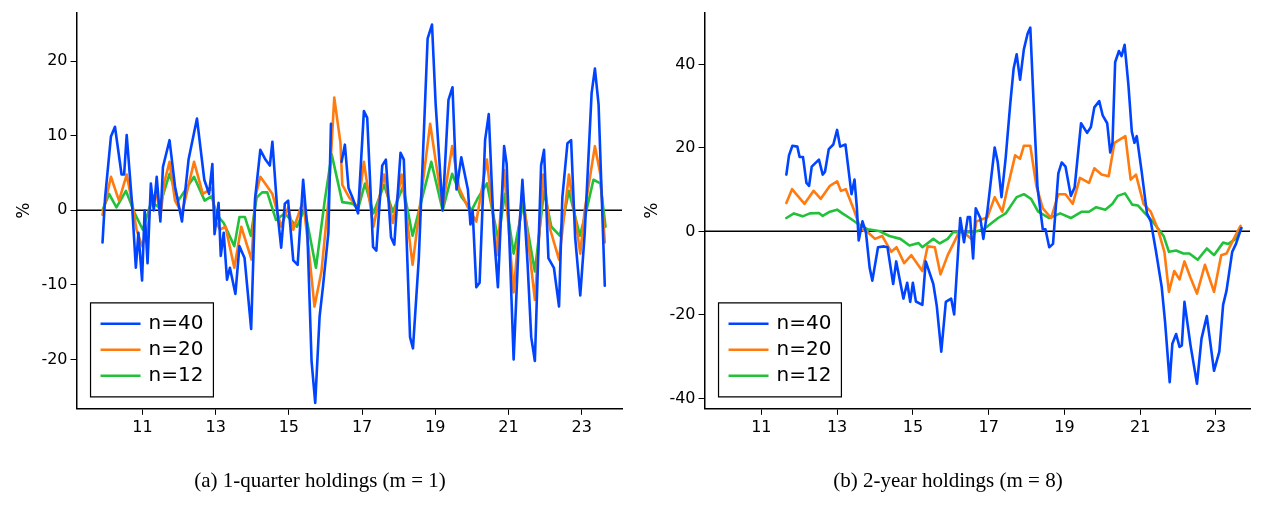 The image size is (1263, 519). What do you see at coordinates (320, 480) in the screenshot?
I see `text: (a) 1-quarter holdings (m = 1)` at bounding box center [320, 480].